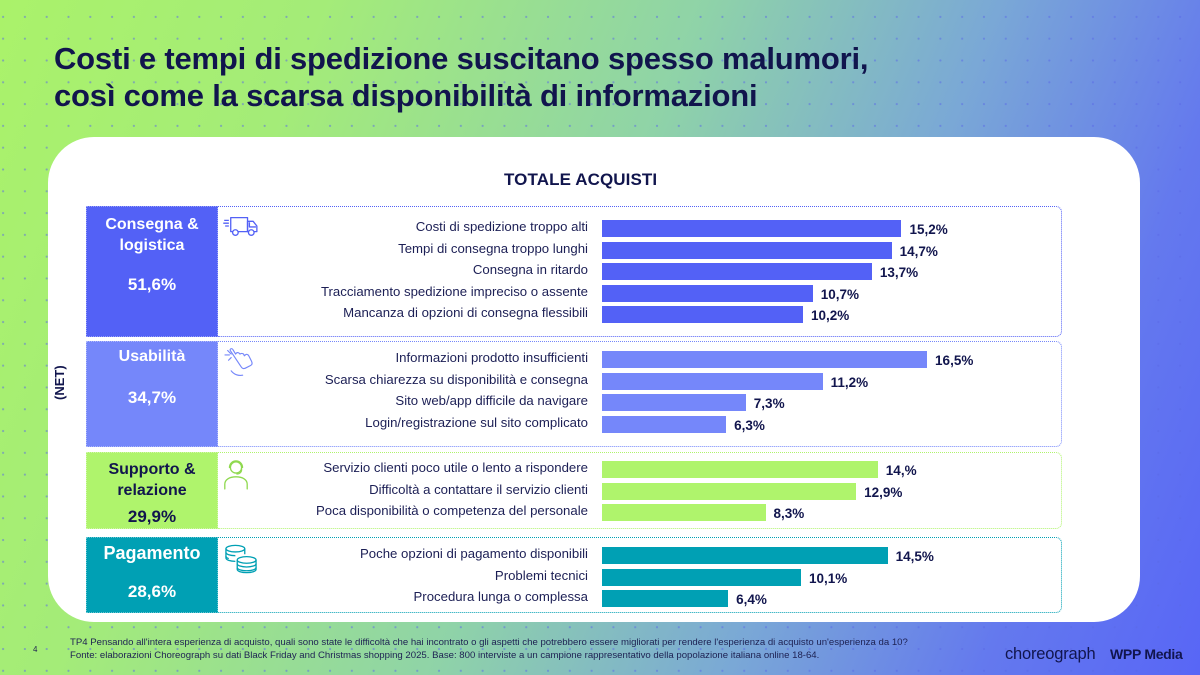 The width and height of the screenshot is (1200, 675). I want to click on bar-value-label: 6,4%, so click(751, 600).